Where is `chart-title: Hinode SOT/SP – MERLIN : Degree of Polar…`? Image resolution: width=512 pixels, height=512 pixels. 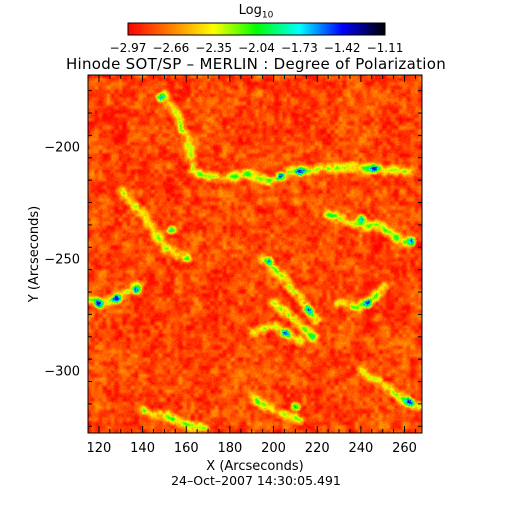 chart-title: Hinode SOT/SP – MERLIN : Degree of Polar… is located at coordinates (256, 64).